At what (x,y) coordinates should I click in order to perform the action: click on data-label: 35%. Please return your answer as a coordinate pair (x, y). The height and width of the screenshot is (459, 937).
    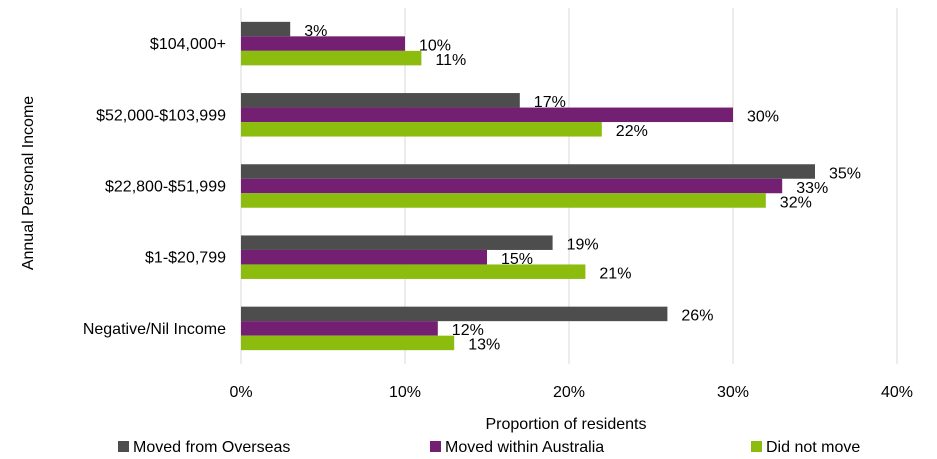
    Looking at the image, I should click on (845, 173).